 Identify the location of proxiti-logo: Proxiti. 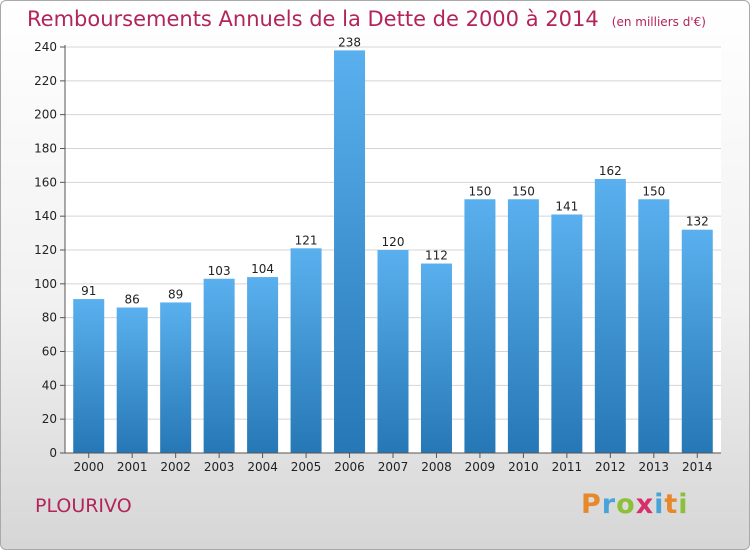
(635, 504).